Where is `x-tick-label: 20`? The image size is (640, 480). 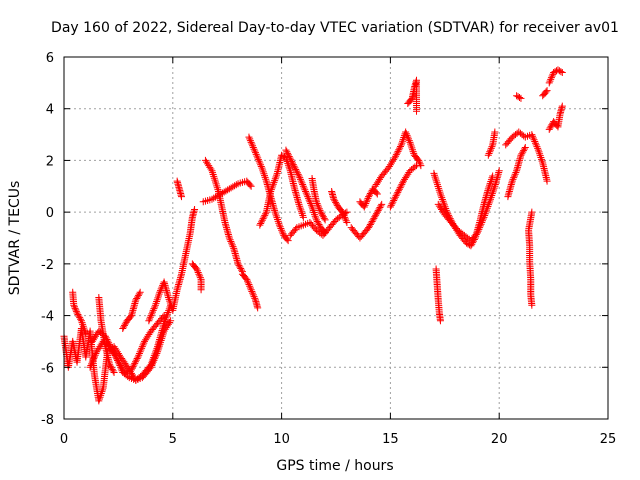
x-tick-label: 20 is located at coordinates (499, 439).